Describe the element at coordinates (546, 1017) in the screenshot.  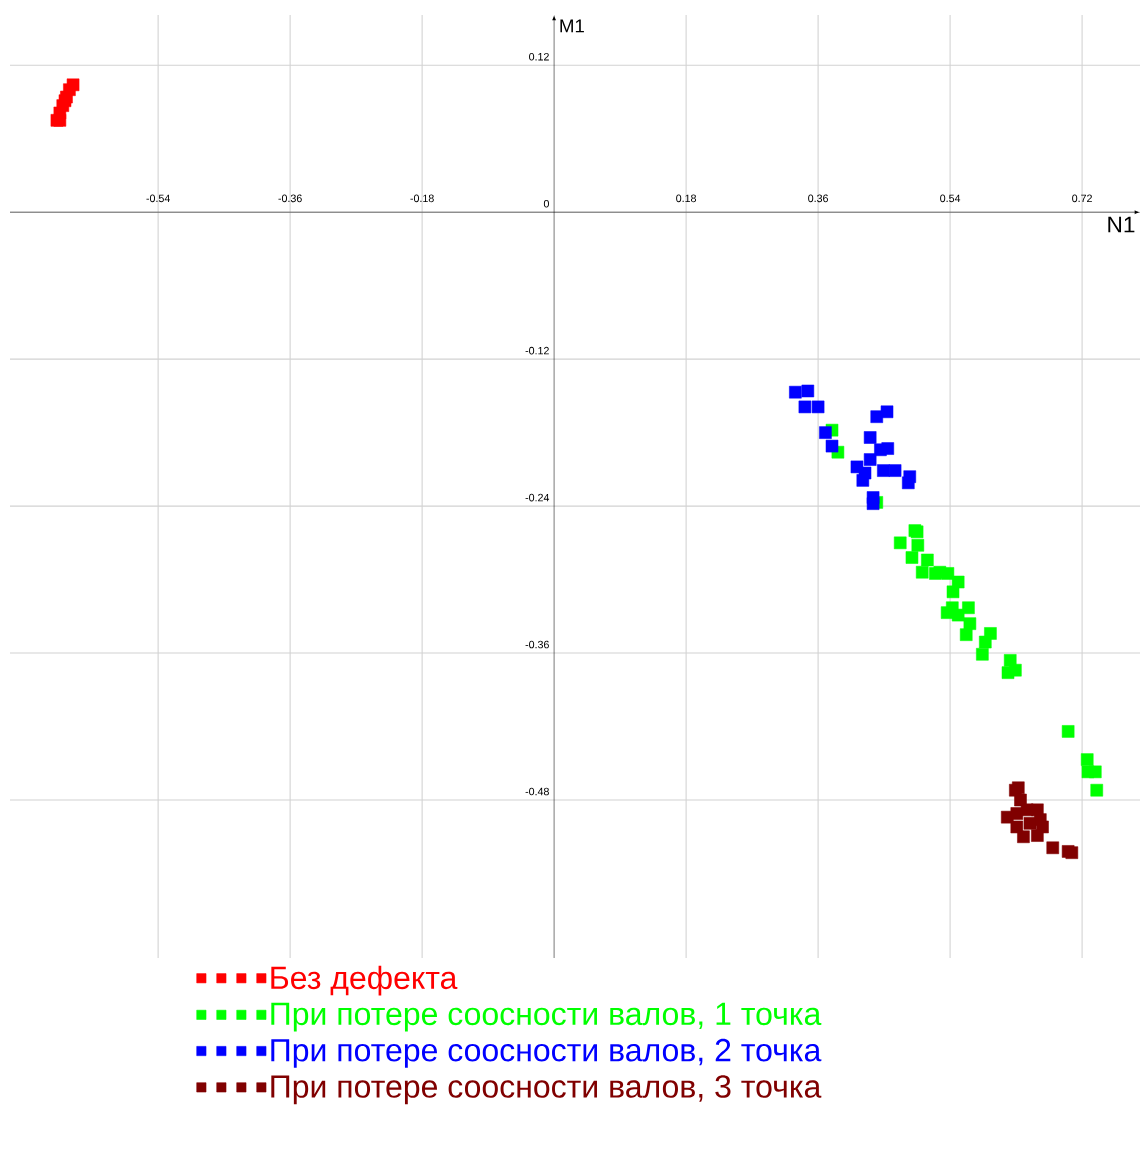
I see `legend-label: При потере соосности валов, 1 точка` at that location.